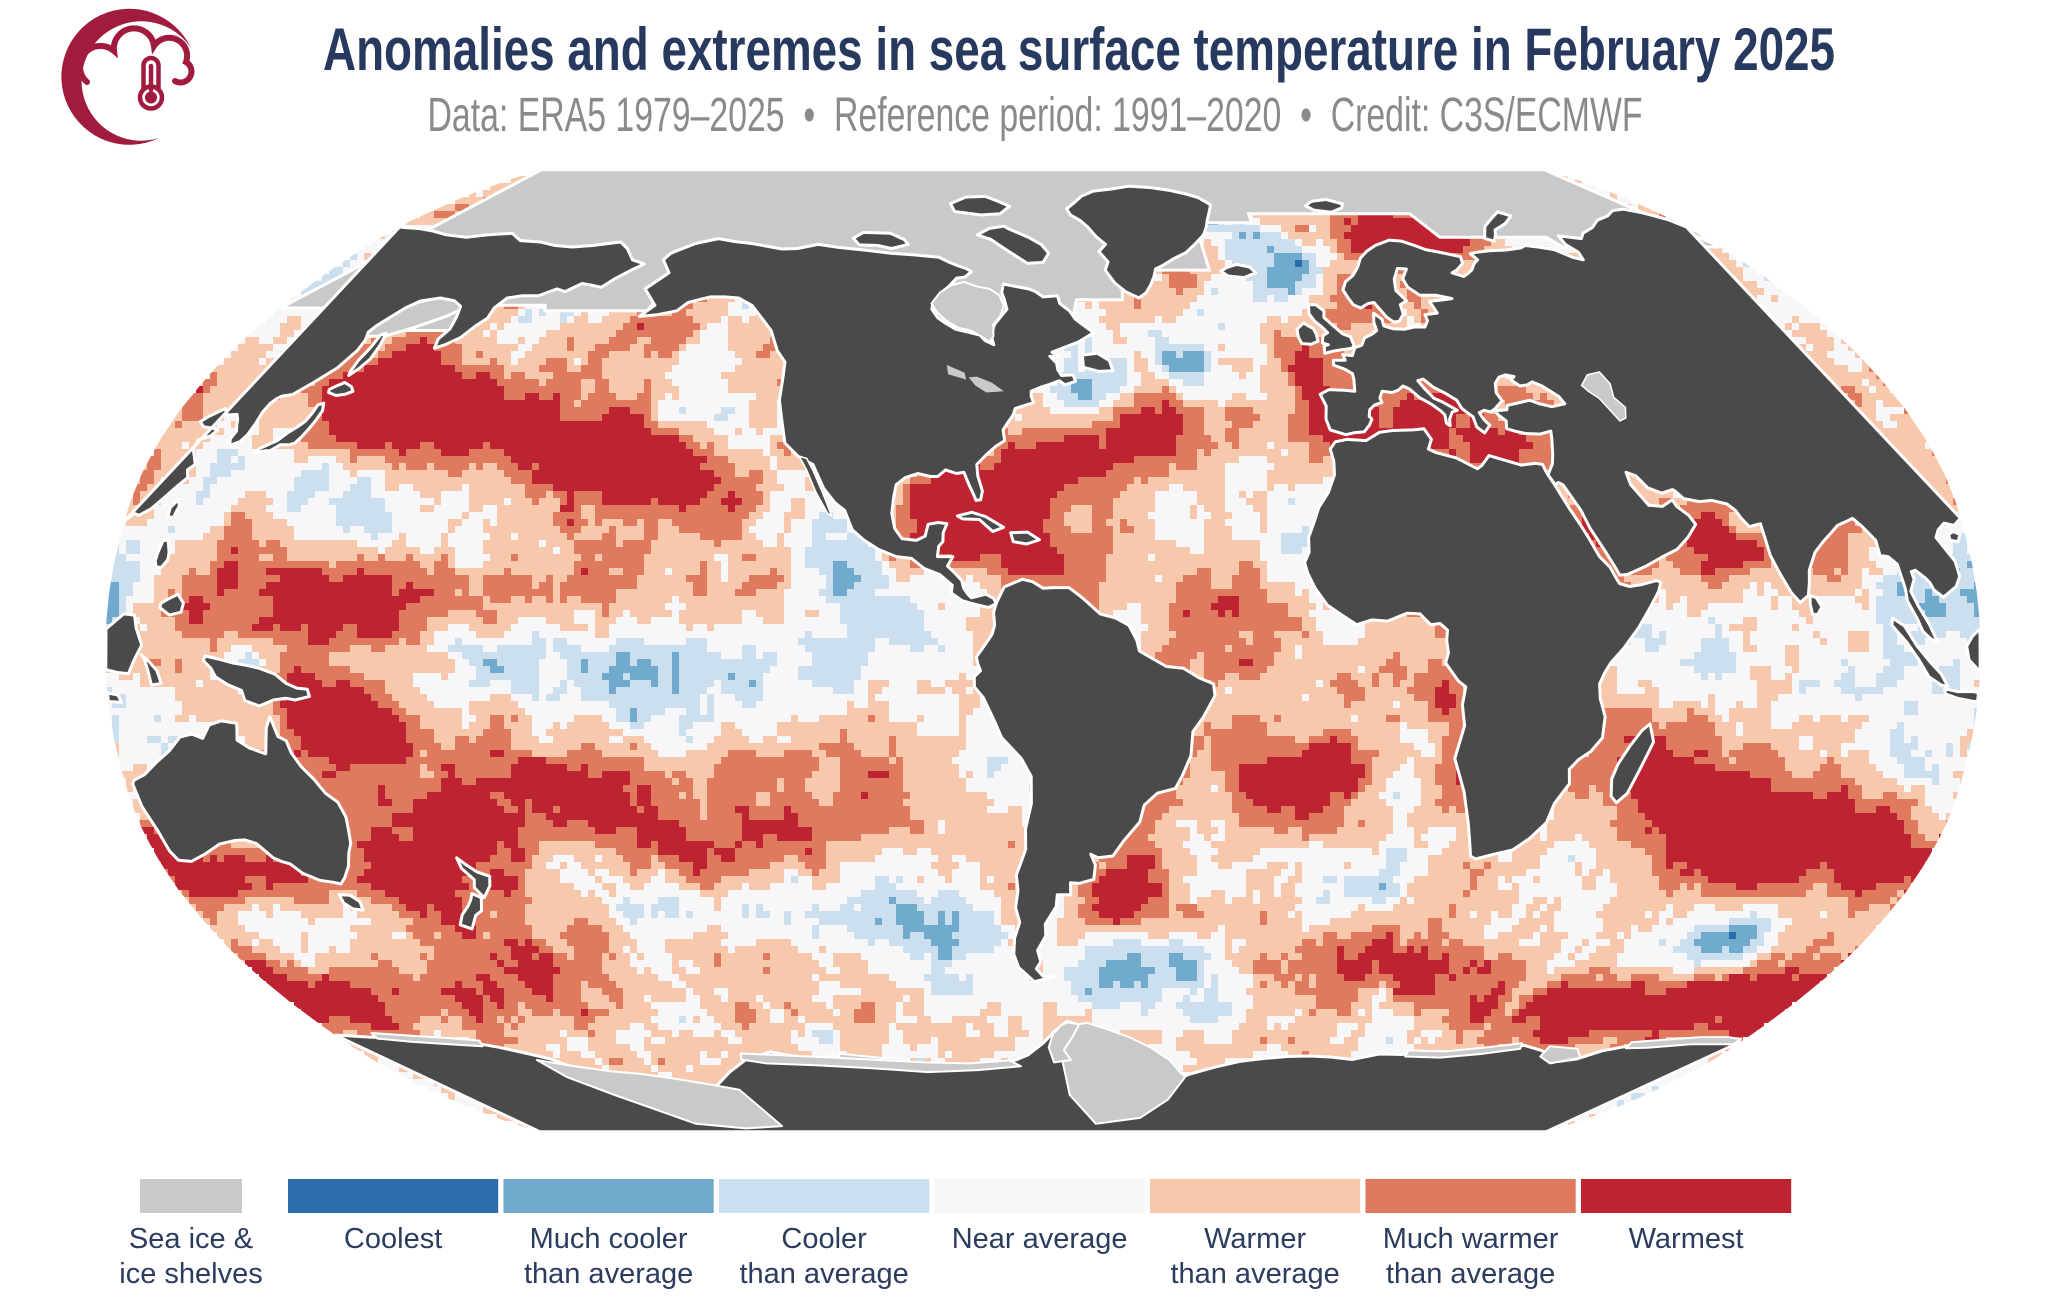 The width and height of the screenshot is (2048, 1296). I want to click on svg-text: ice shelves, so click(190, 1274).